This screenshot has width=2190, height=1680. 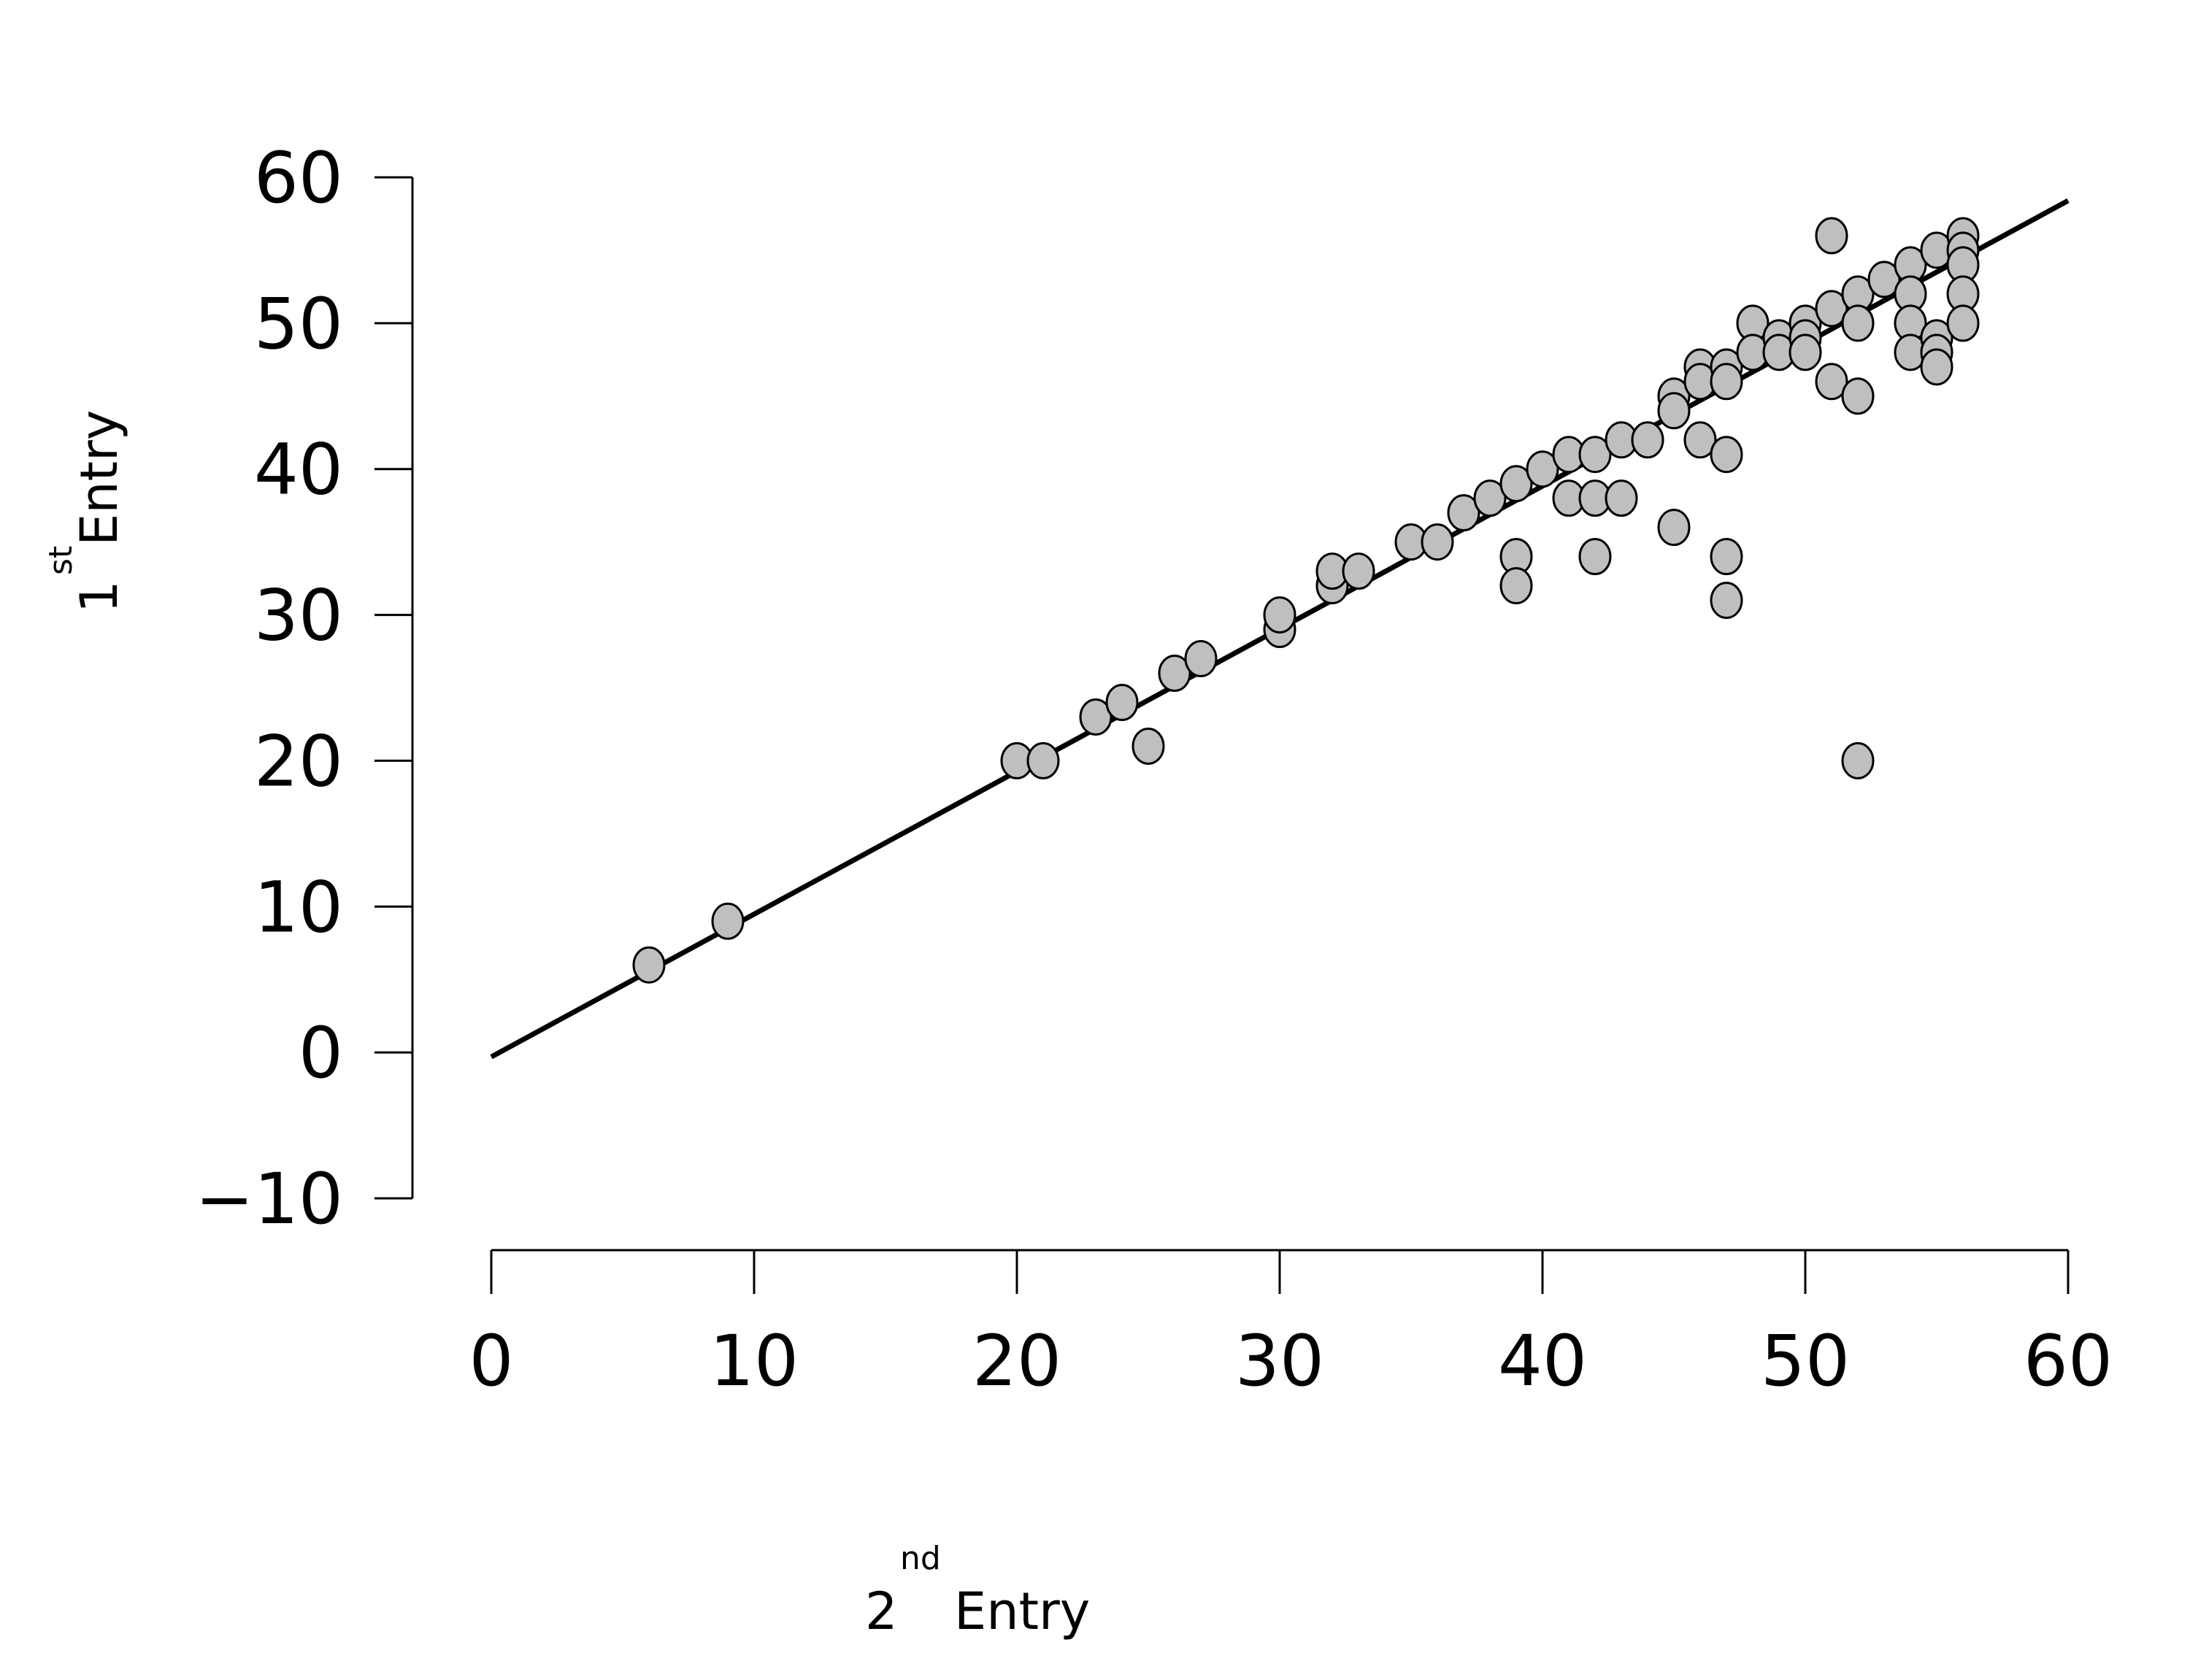 What do you see at coordinates (491, 1361) in the screenshot?
I see `x-tick-label: 0` at bounding box center [491, 1361].